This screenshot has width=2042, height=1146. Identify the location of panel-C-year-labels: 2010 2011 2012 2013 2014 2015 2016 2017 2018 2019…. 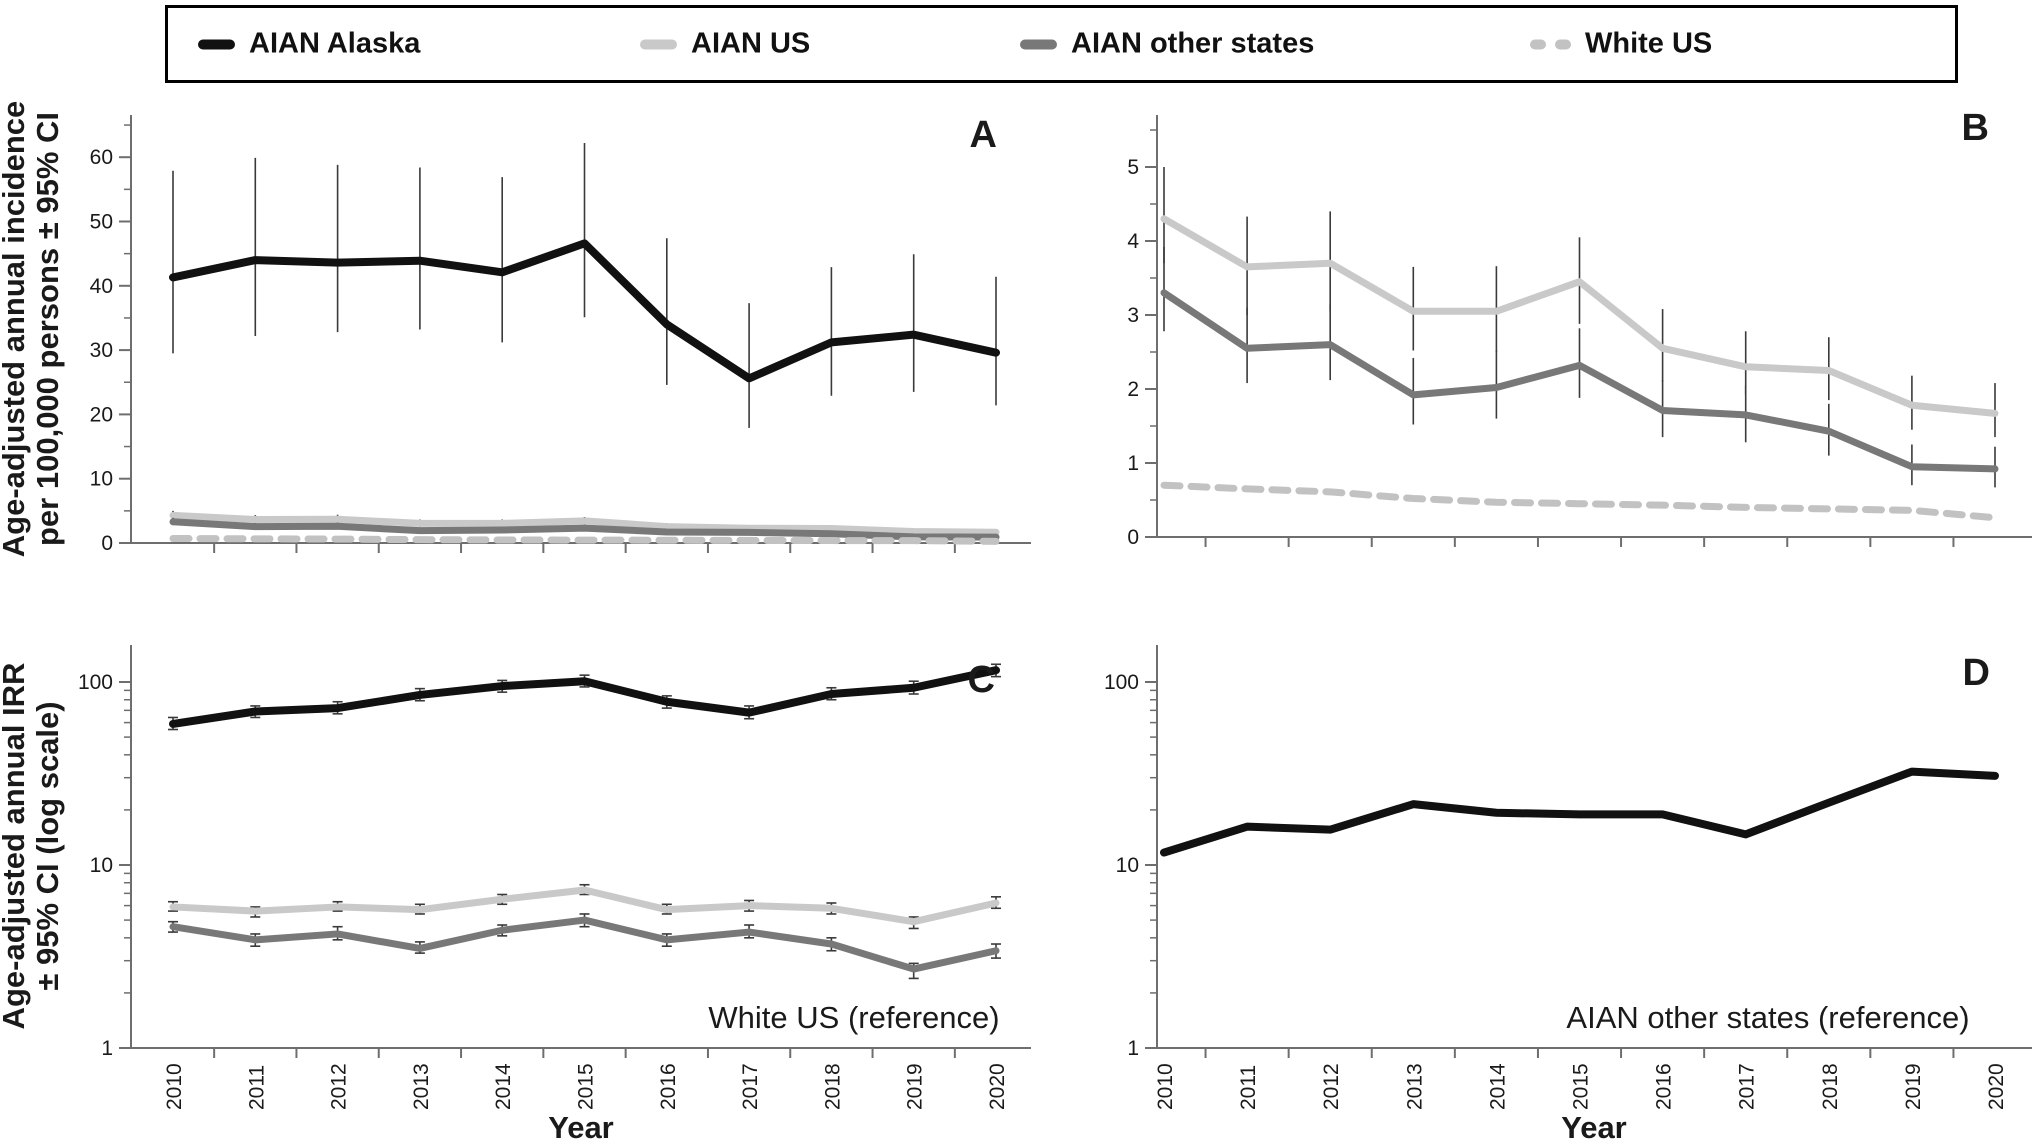
(586, 1086).